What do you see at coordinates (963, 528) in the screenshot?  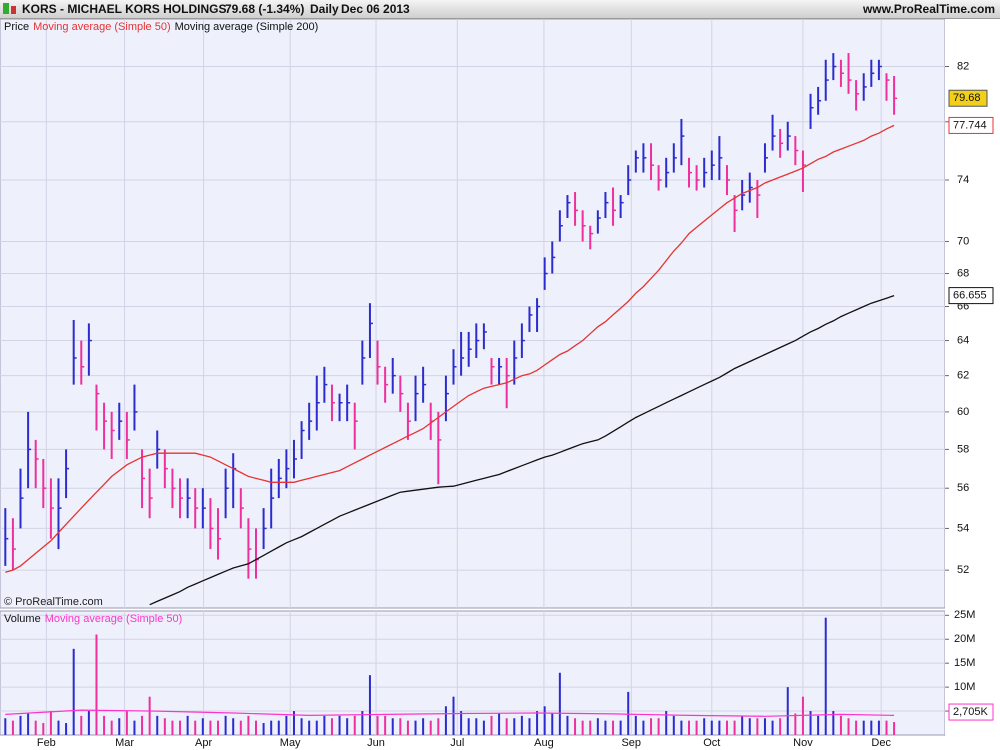 I see `y-tick-label: 54` at bounding box center [963, 528].